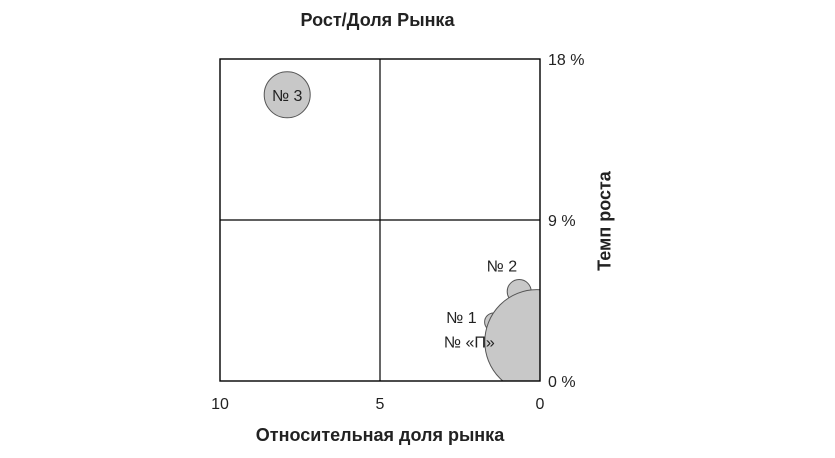  What do you see at coordinates (540, 404) in the screenshot?
I see `x-tick-label-3: 0` at bounding box center [540, 404].